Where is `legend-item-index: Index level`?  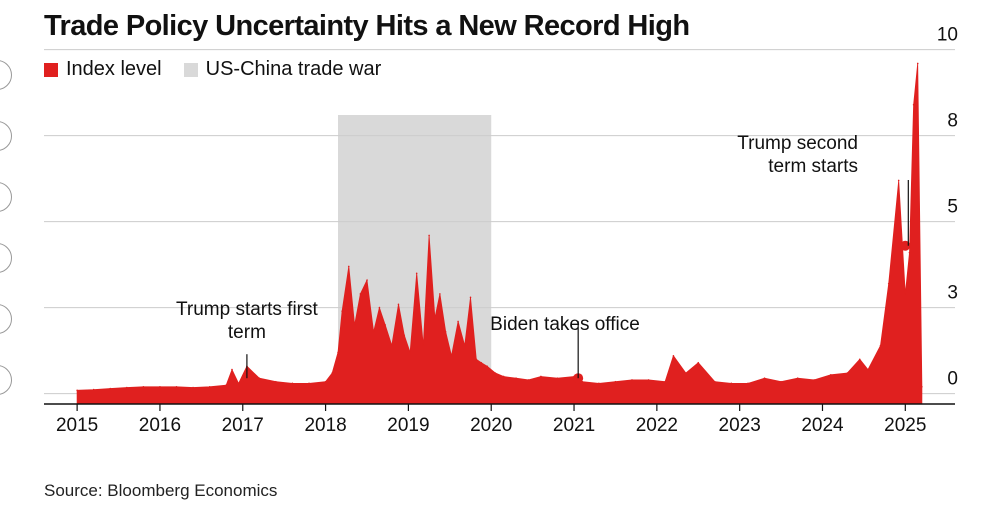
legend-item-index: Index level is located at coordinates (103, 69).